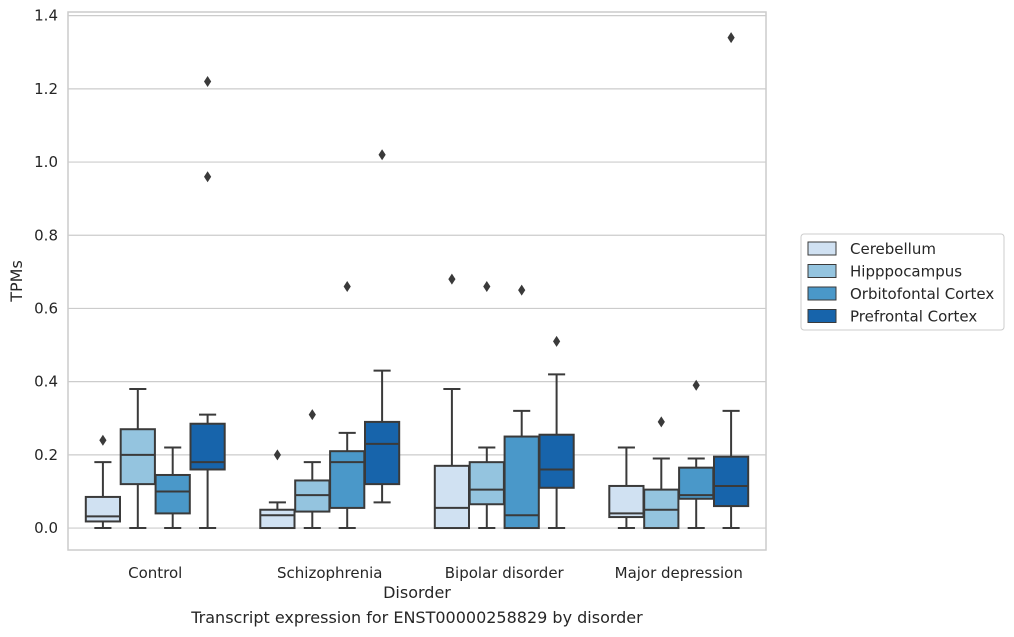 The height and width of the screenshot is (637, 1014). I want to click on y-tick-label: 1.4, so click(46, 16).